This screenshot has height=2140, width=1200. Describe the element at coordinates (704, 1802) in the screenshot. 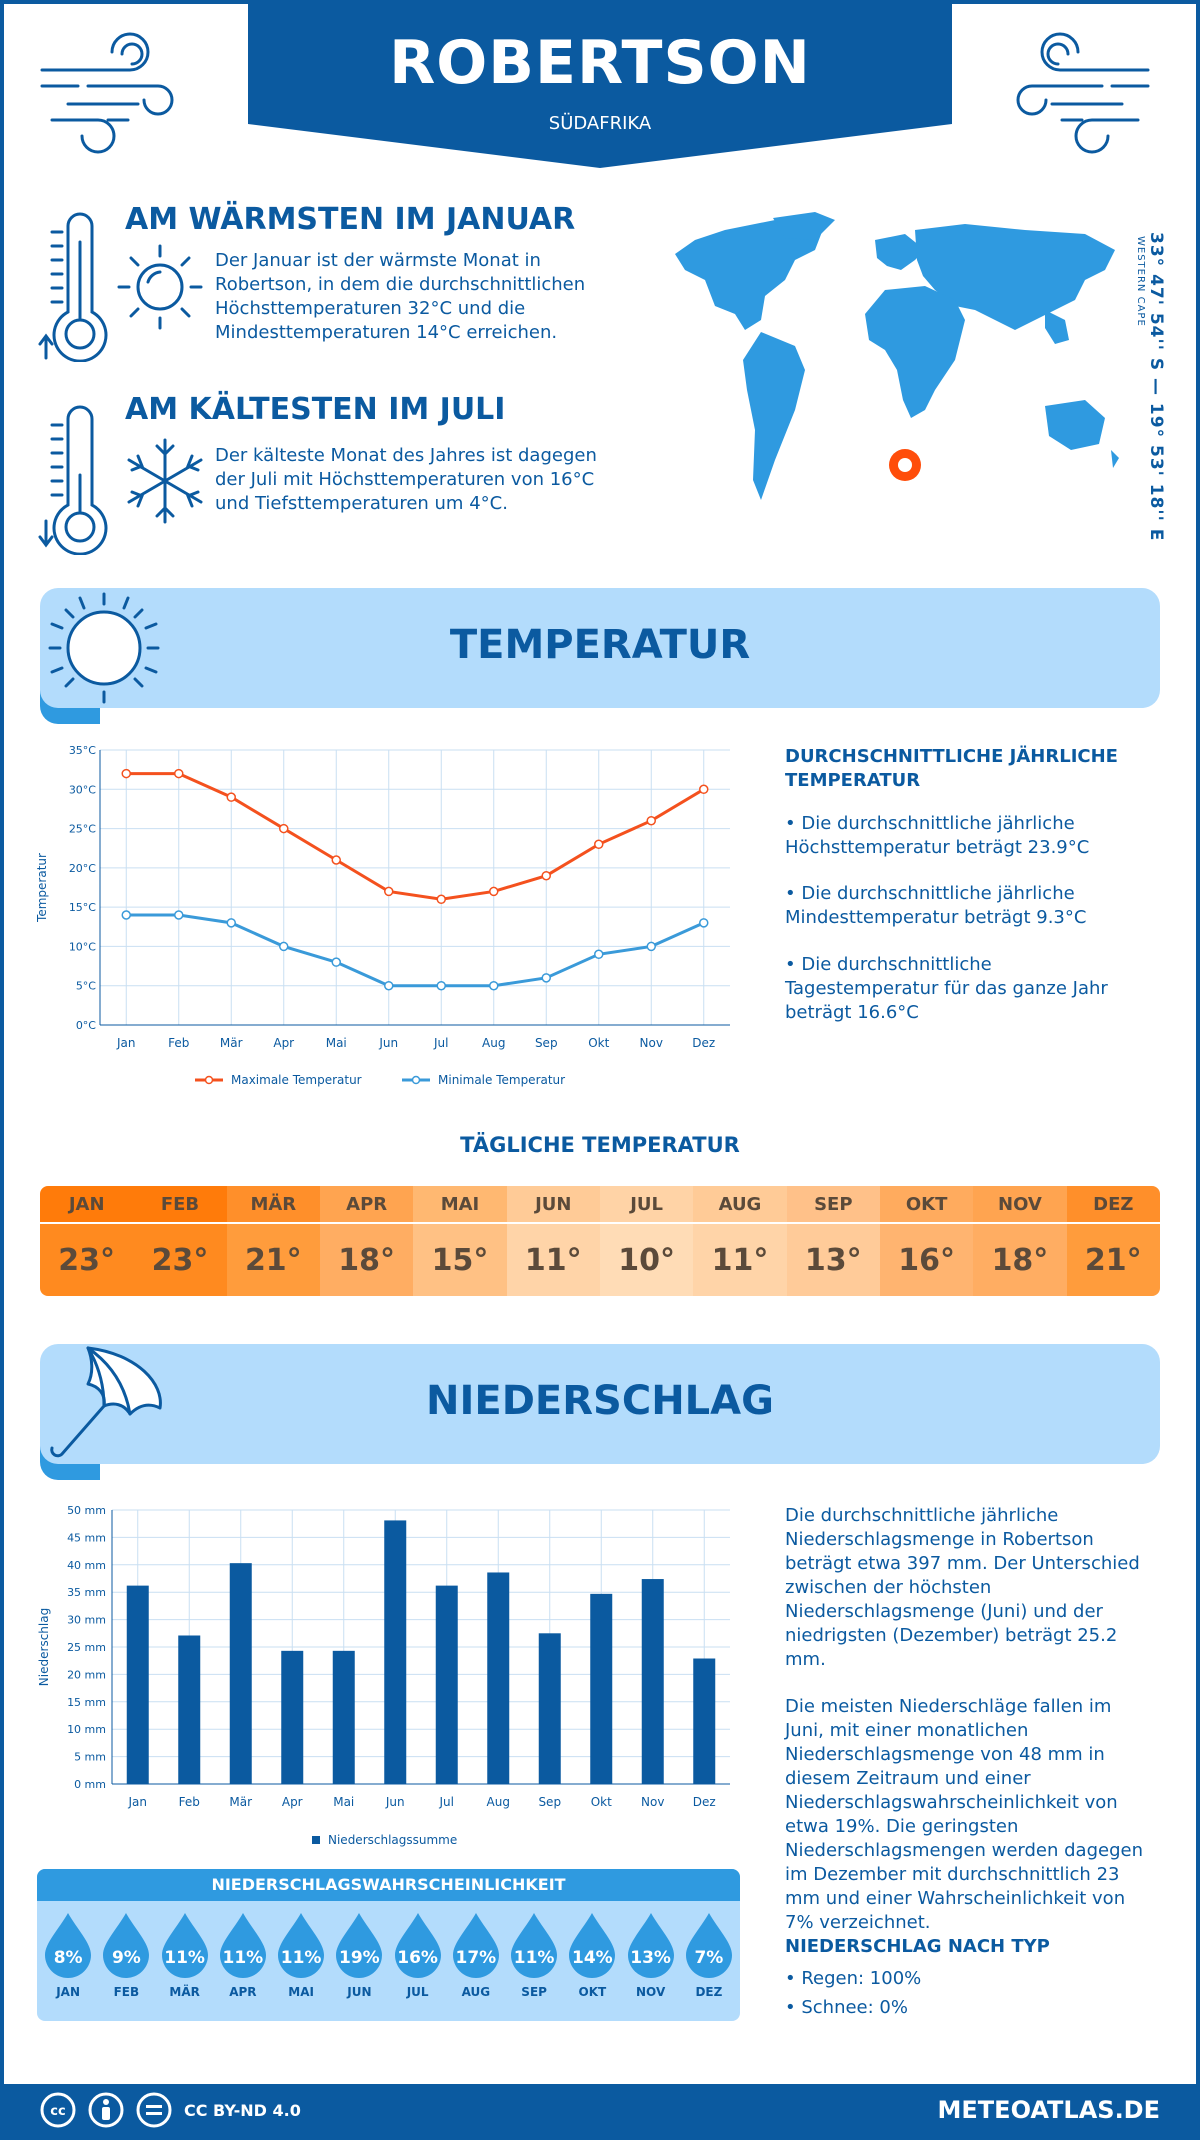

I see `x-tick-label: Dez` at that location.